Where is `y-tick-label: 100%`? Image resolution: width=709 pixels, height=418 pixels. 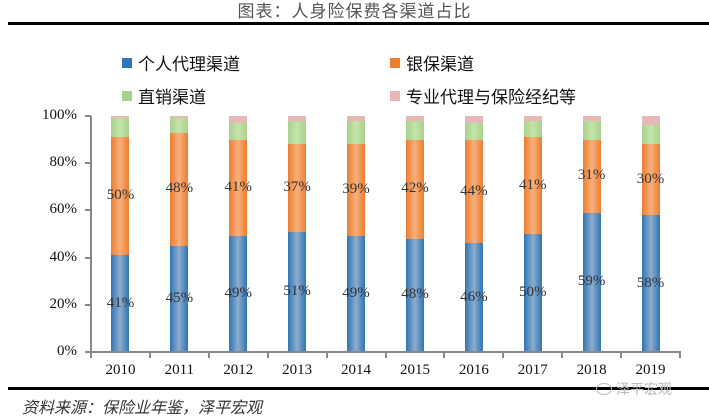 y-tick-label: 100% is located at coordinates (59, 115).